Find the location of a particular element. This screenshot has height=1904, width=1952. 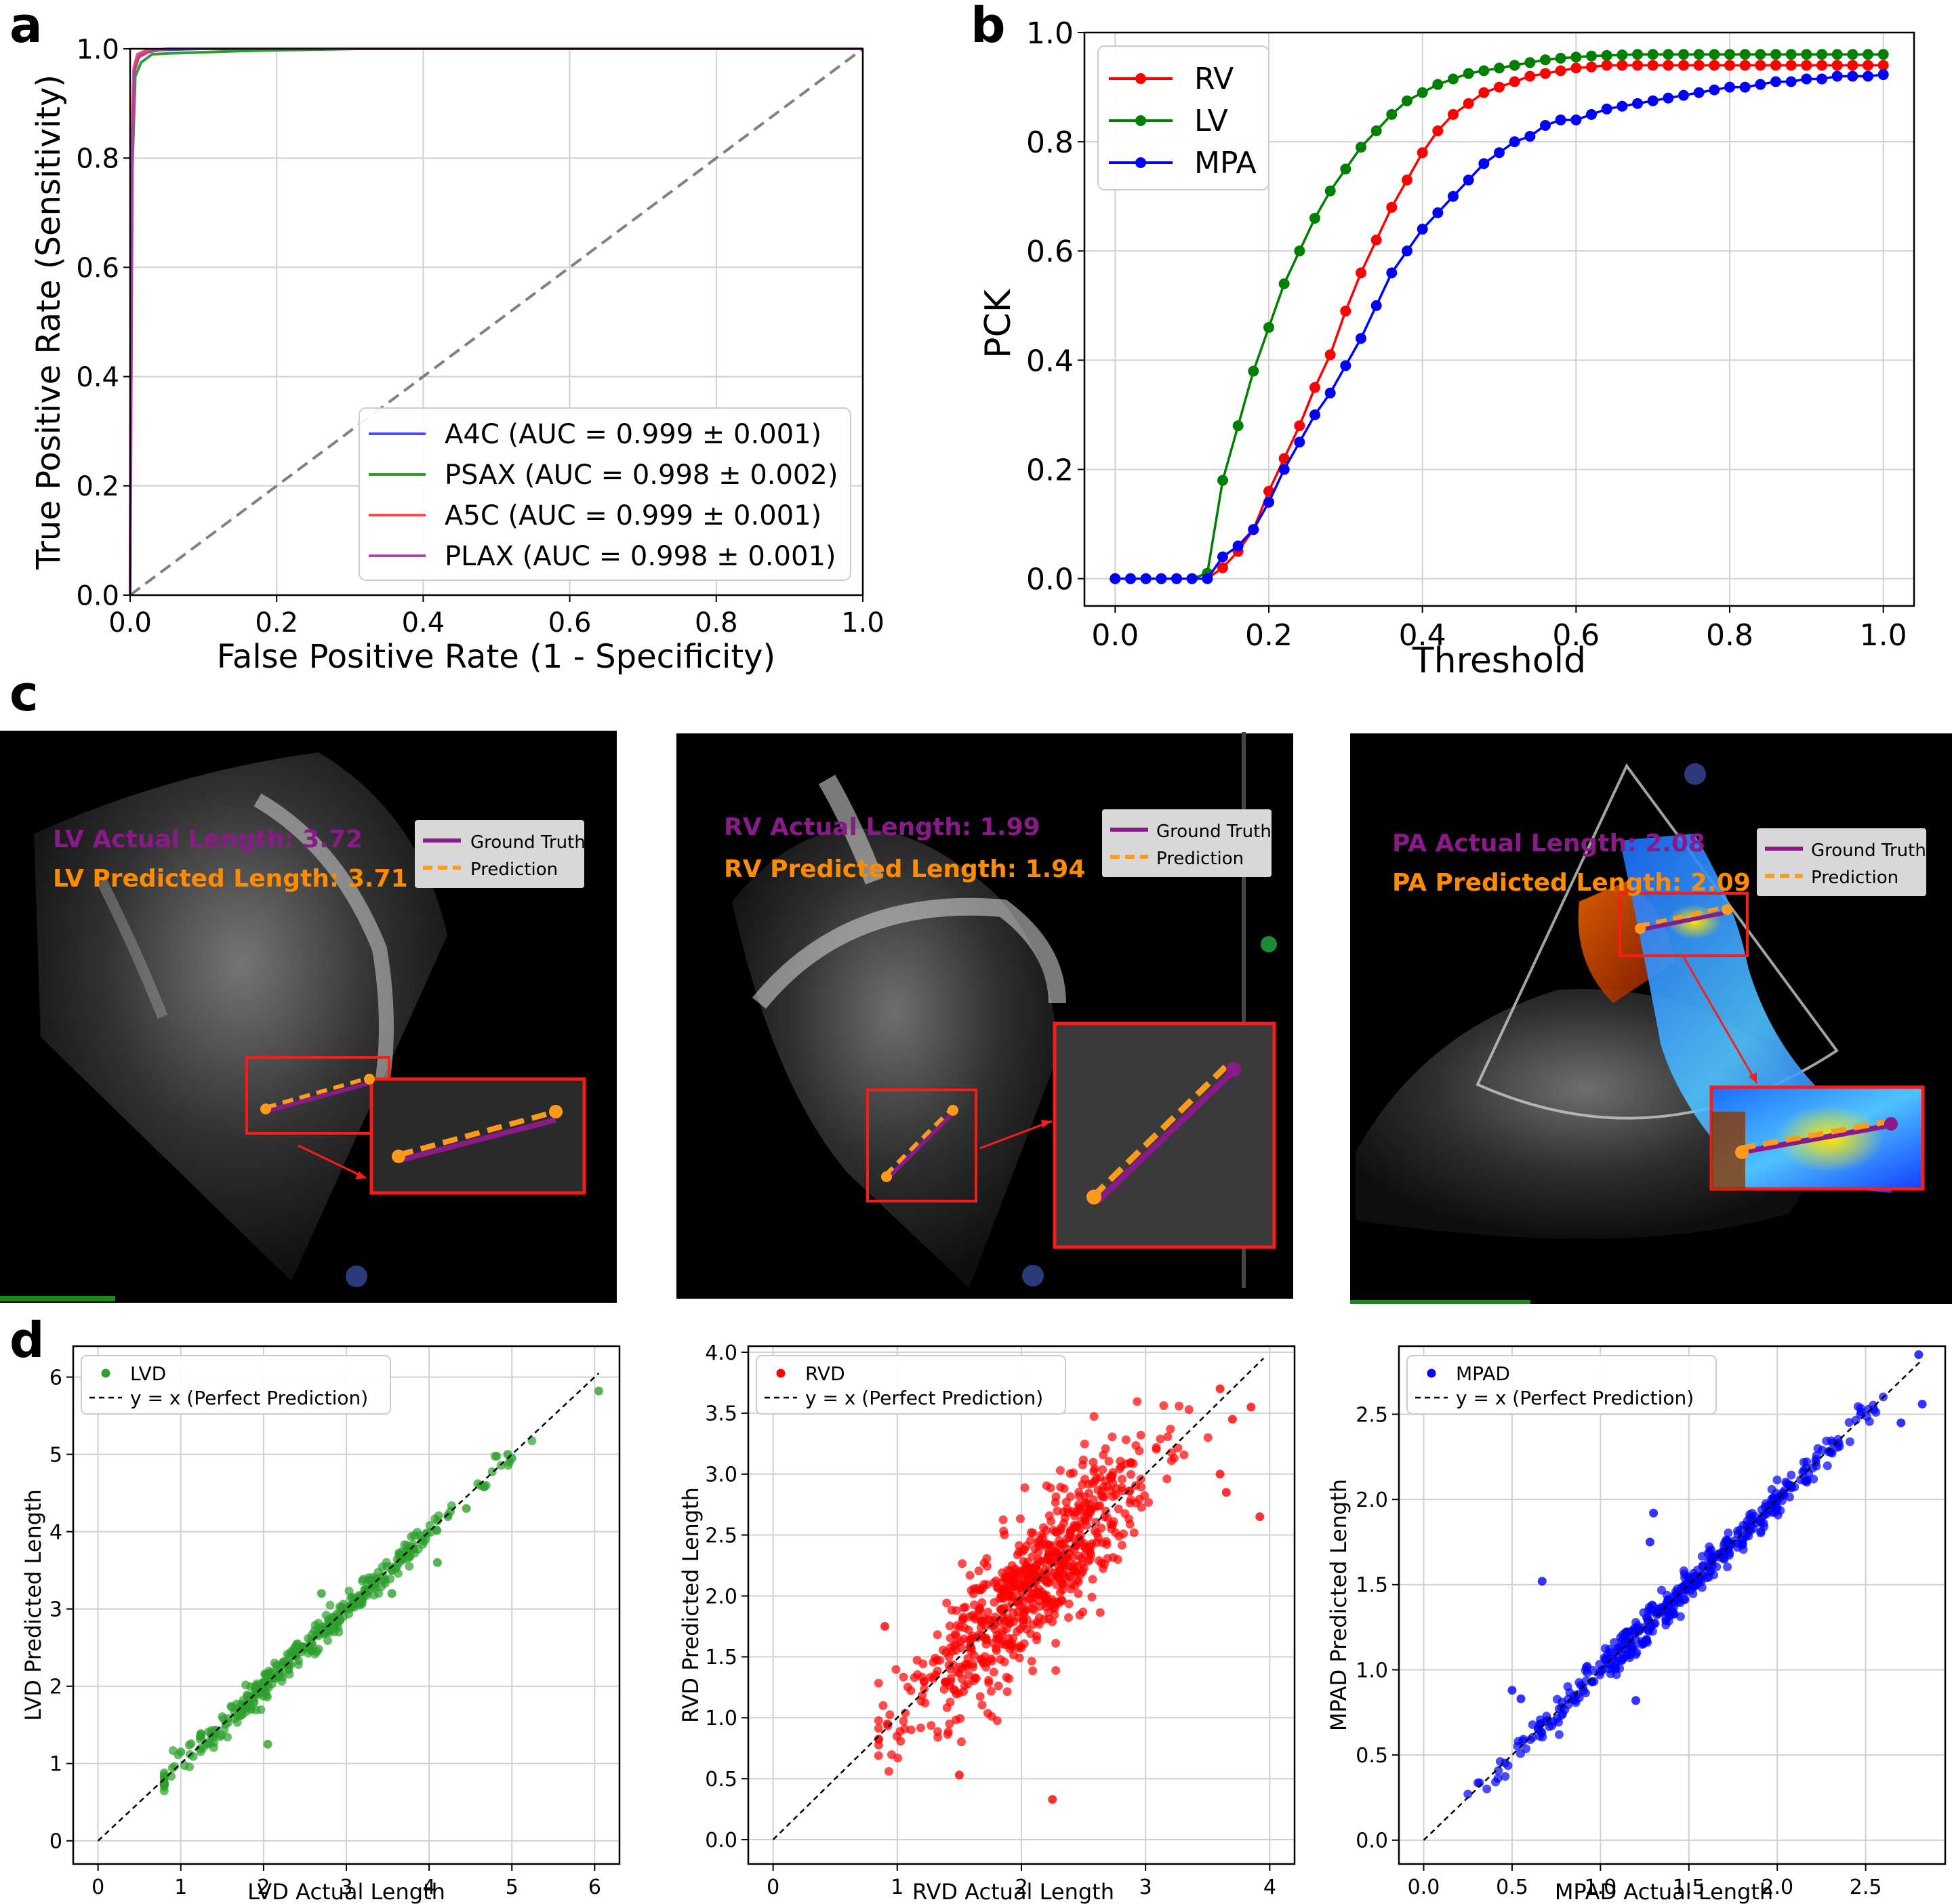

roc-x-tick-label: 0.8 is located at coordinates (717, 623).